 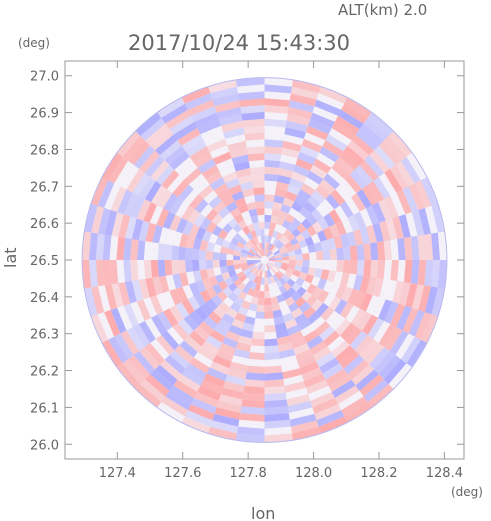 I want to click on y-tick-label: 26.4, so click(x=44, y=298).